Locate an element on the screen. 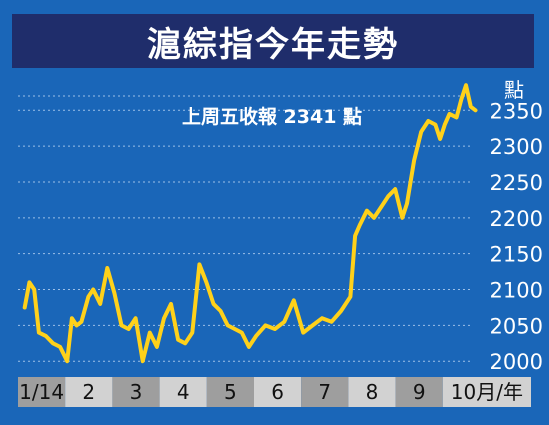 Image resolution: width=549 pixels, height=425 pixels. month-label: 10月/年 is located at coordinates (487, 392).